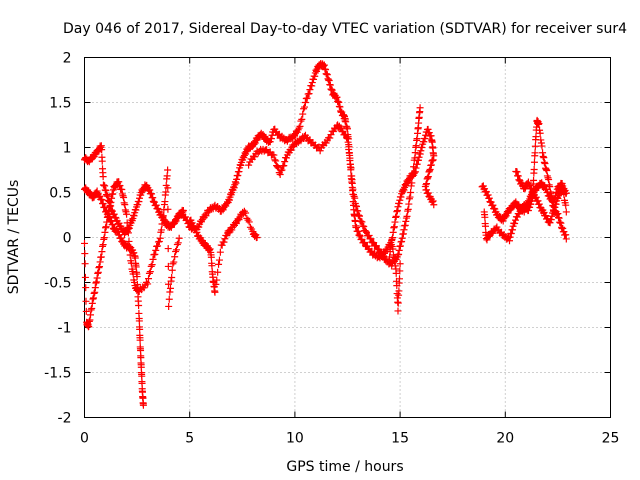  What do you see at coordinates (57, 374) in the screenshot?
I see `y-tick-label: -1.5` at bounding box center [57, 374].